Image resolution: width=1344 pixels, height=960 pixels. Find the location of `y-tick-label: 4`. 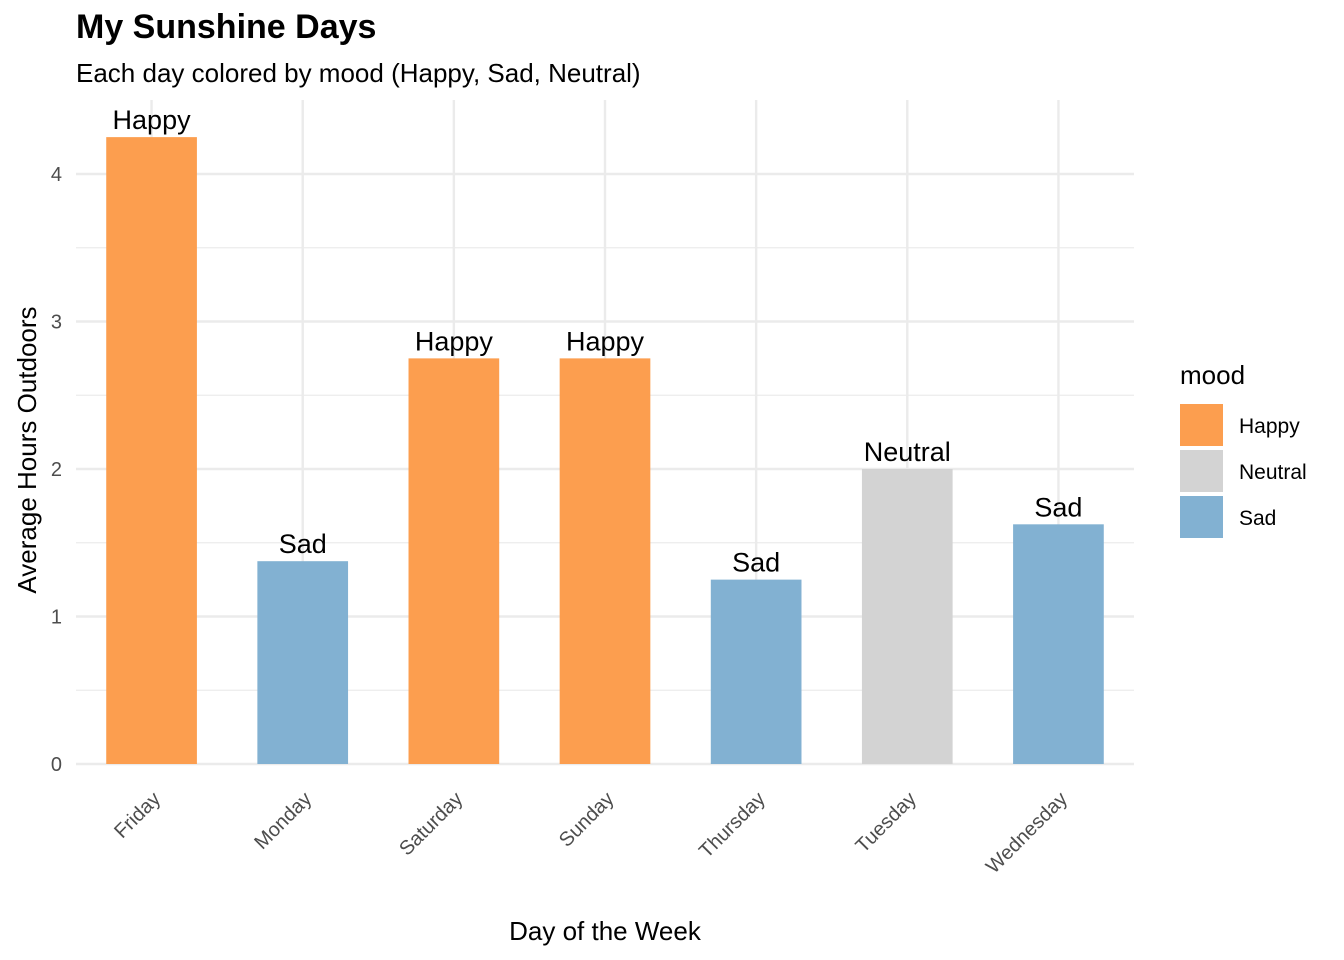

y-tick-label: 4 is located at coordinates (56, 175).